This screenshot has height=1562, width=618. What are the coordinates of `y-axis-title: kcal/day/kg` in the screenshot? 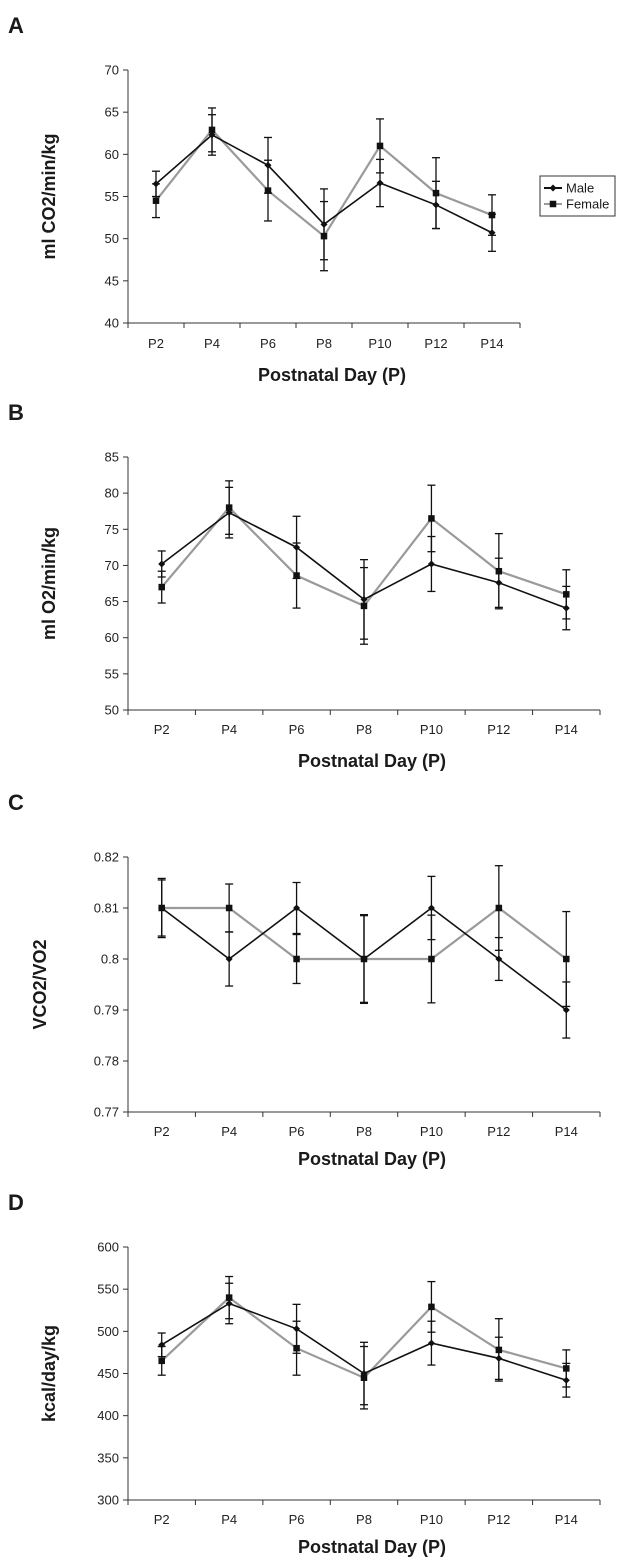 It's located at (49, 1373).